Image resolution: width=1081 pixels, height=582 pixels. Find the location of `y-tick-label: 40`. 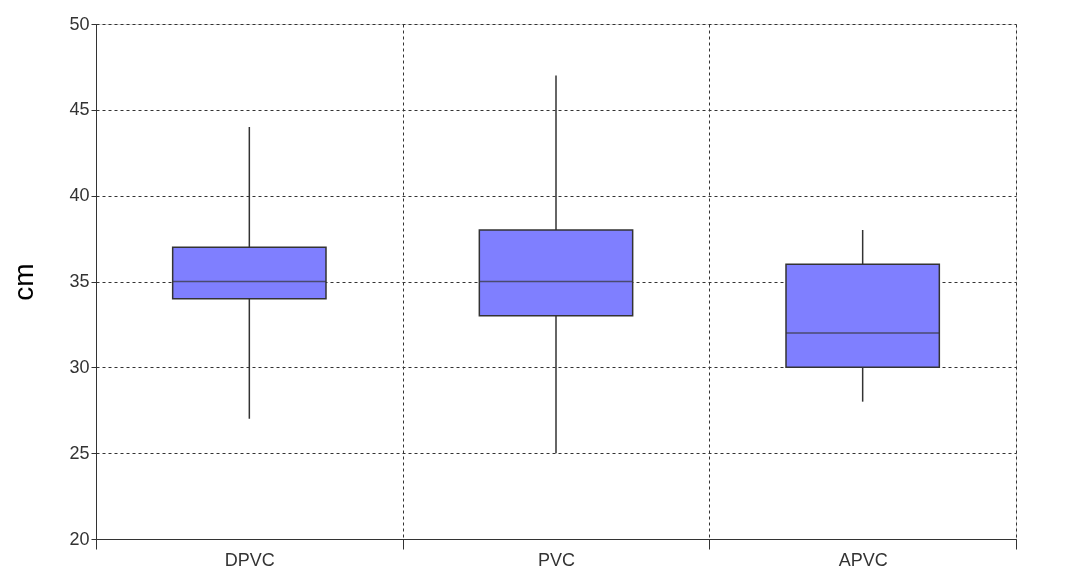

y-tick-label: 40 is located at coordinates (79, 195).